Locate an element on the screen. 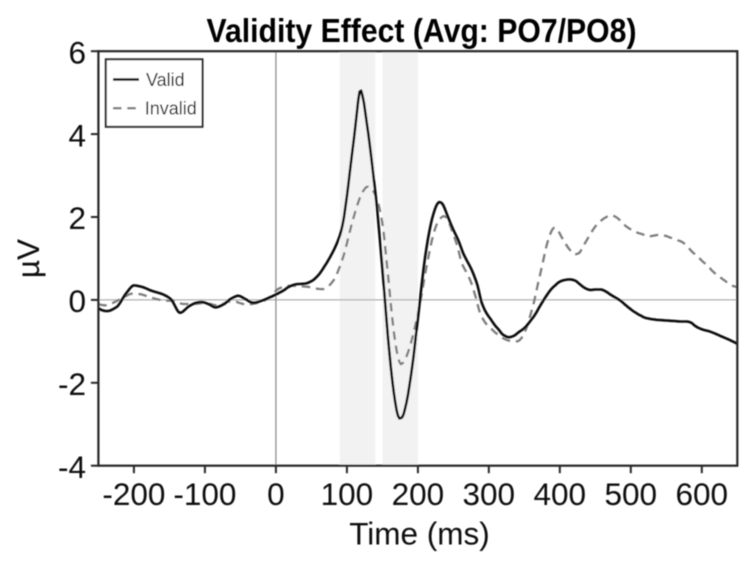 This screenshot has height=567, width=750. svg-text: µV is located at coordinates (28, 258).